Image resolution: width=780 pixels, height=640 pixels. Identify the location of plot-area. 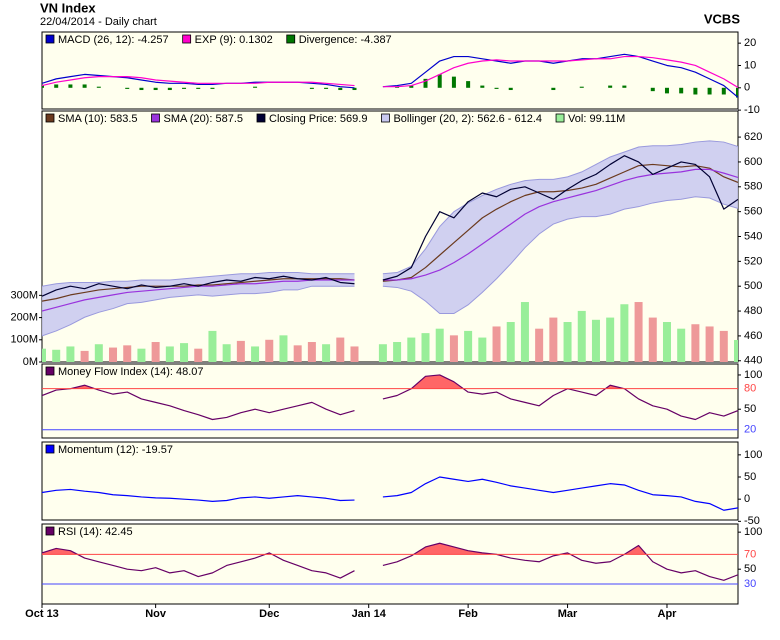
(390, 493).